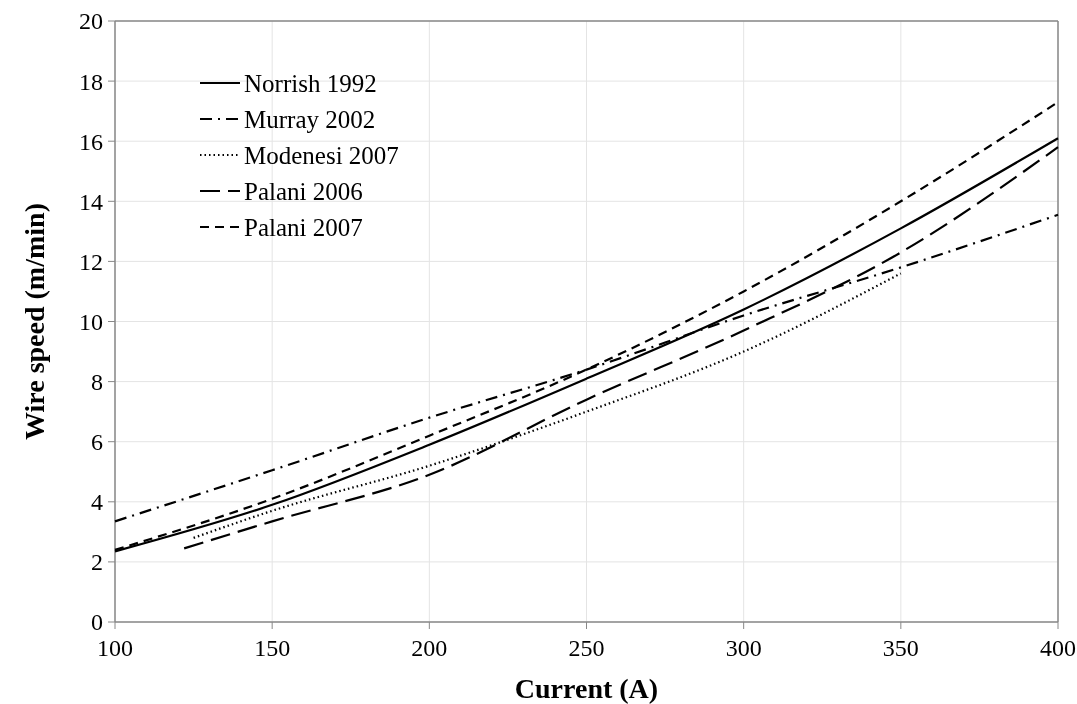 The image size is (1077, 704). What do you see at coordinates (91, 81) in the screenshot?
I see `y-tick-label: 18` at bounding box center [91, 81].